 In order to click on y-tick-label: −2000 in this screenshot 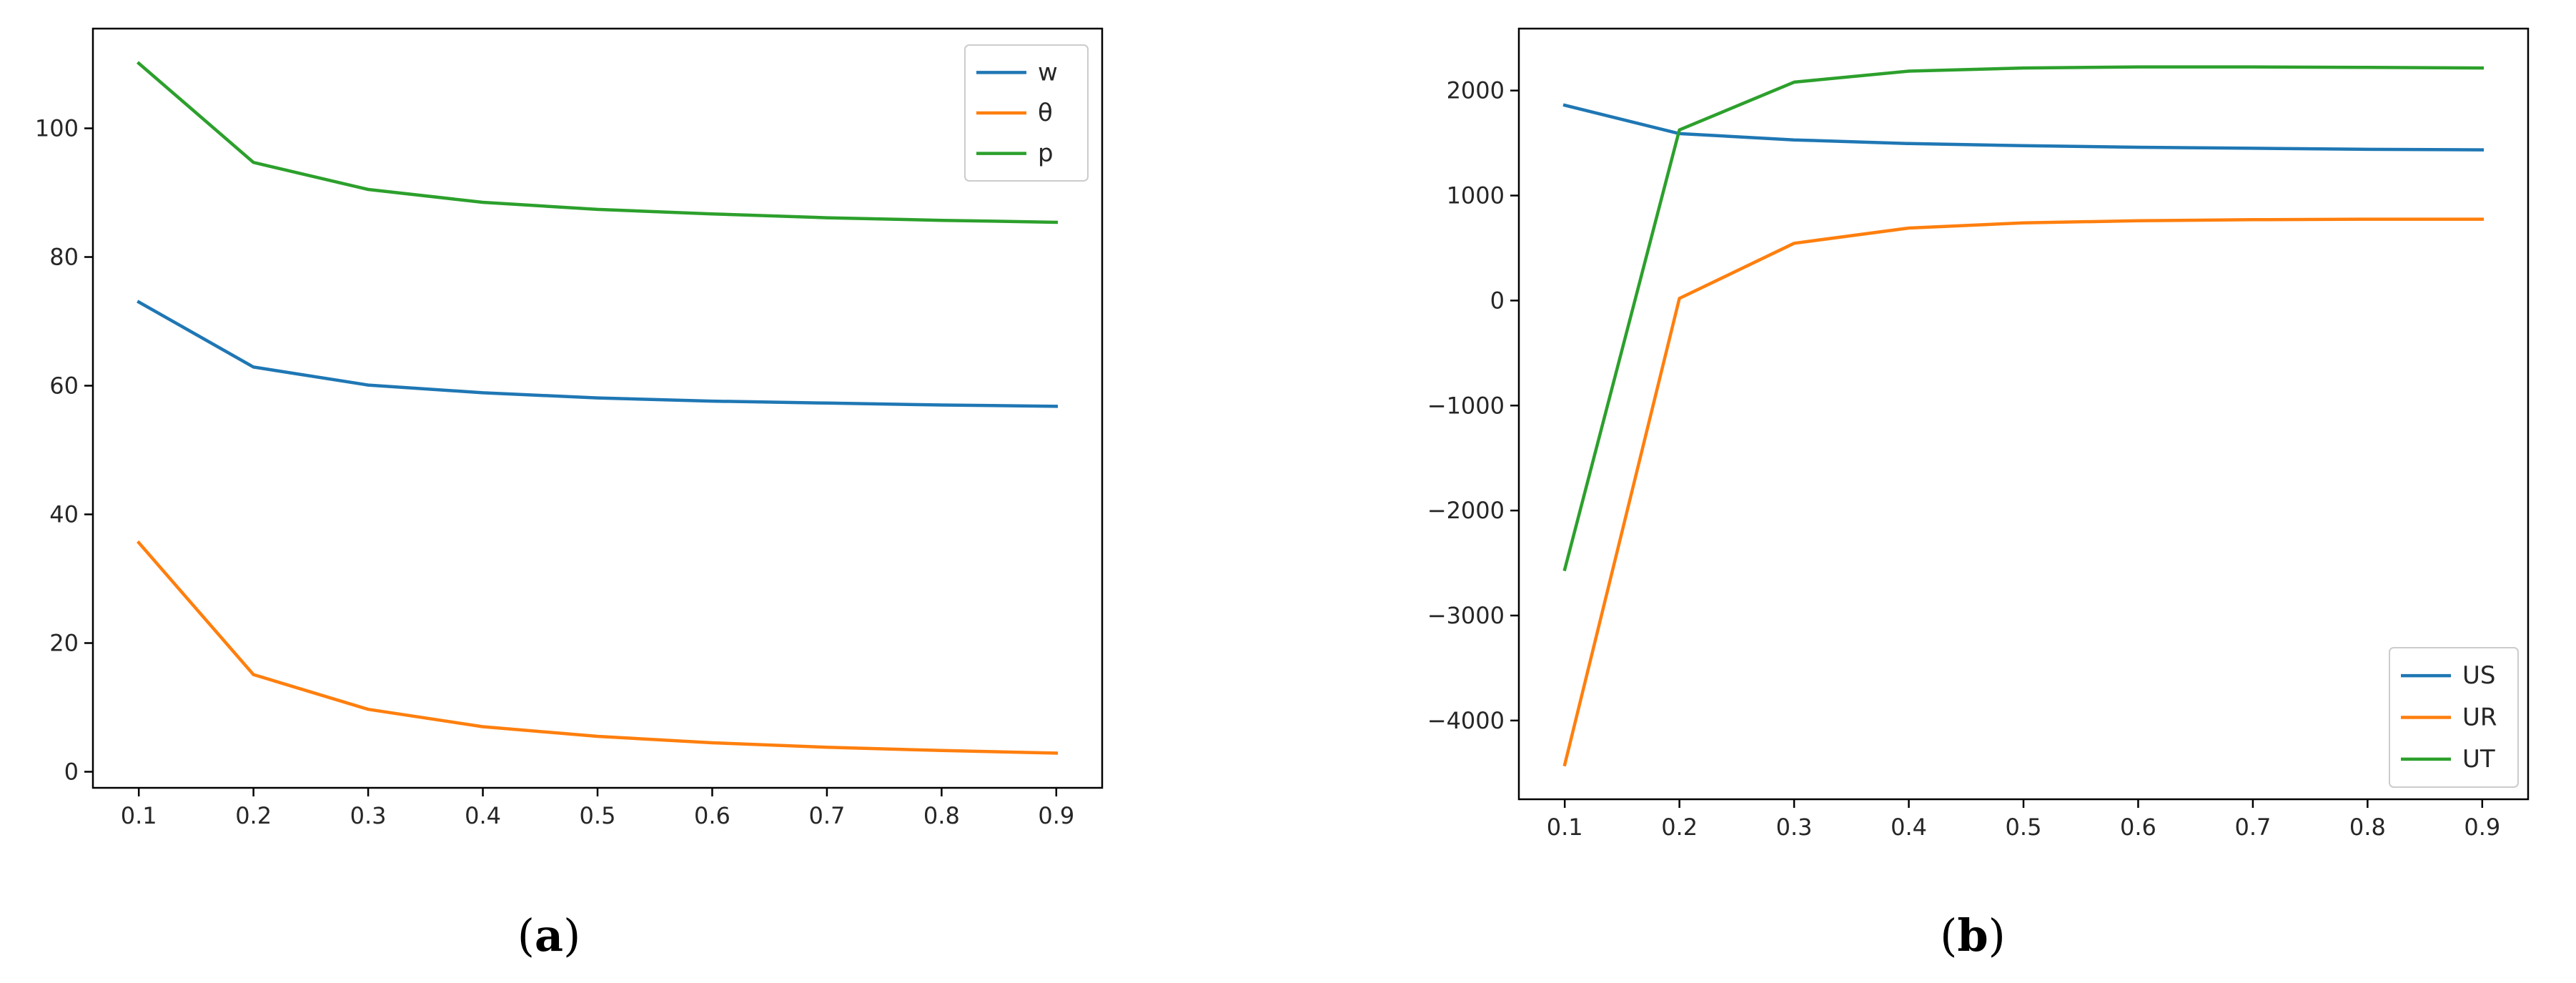, I will do `click(1466, 510)`.